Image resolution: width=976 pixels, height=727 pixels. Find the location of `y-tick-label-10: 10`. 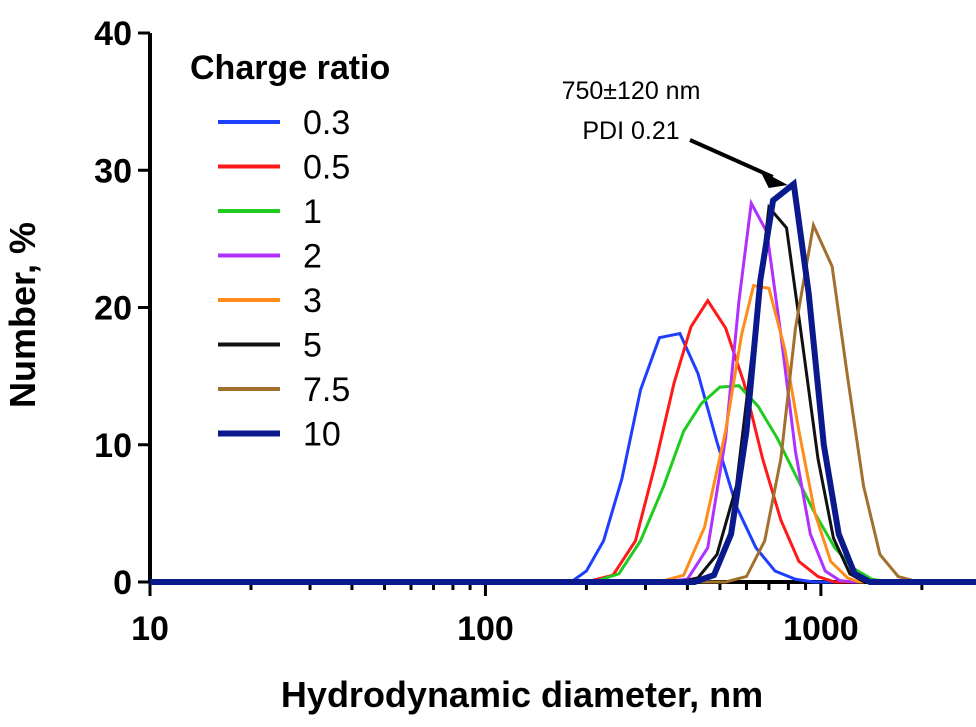

y-tick-label-10: 10 is located at coordinates (113, 446).